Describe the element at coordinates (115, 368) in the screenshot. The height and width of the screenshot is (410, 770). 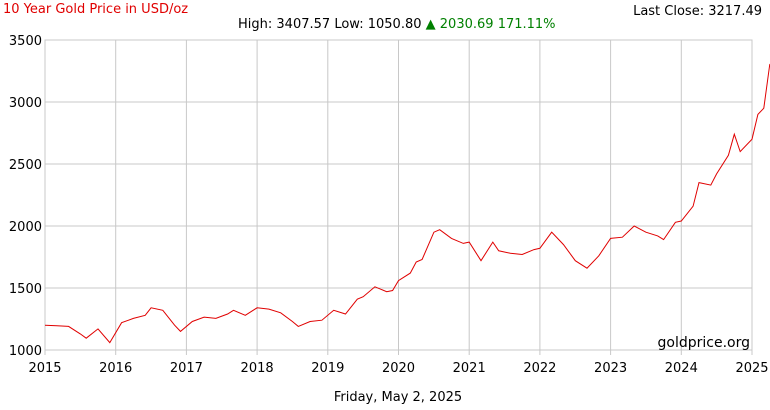
I see `x-tick-label: 2016` at that location.